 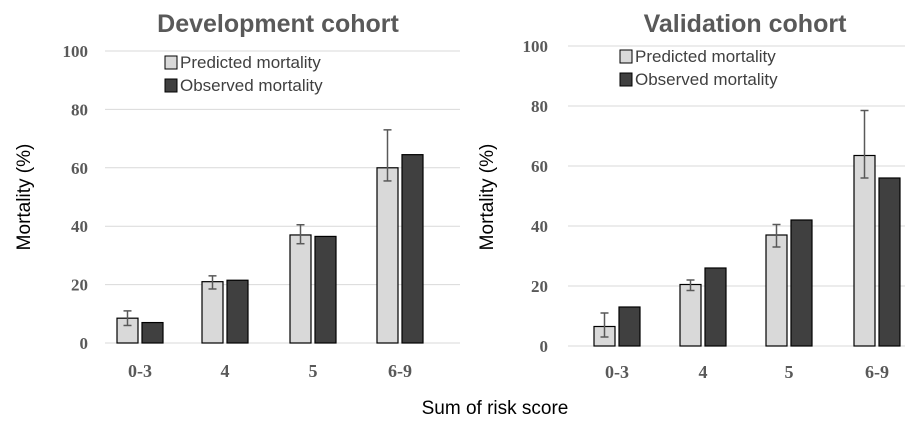 I want to click on y-axis-label-validation: Mortality (%), so click(x=487, y=197).